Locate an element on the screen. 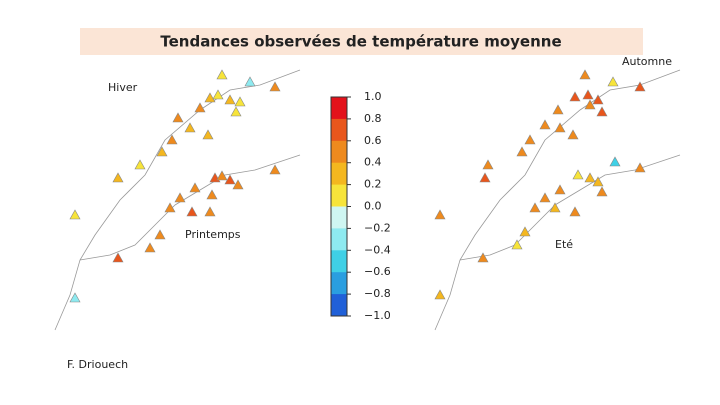 The image size is (720, 405). colorbar-tick-label: −0.8 is located at coordinates (377, 293).